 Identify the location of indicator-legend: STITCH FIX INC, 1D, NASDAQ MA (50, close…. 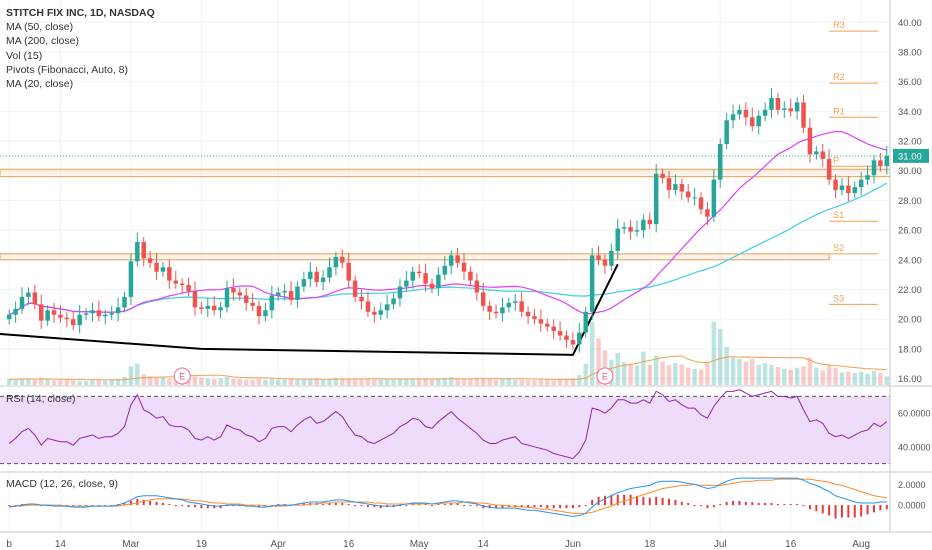
(80, 48).